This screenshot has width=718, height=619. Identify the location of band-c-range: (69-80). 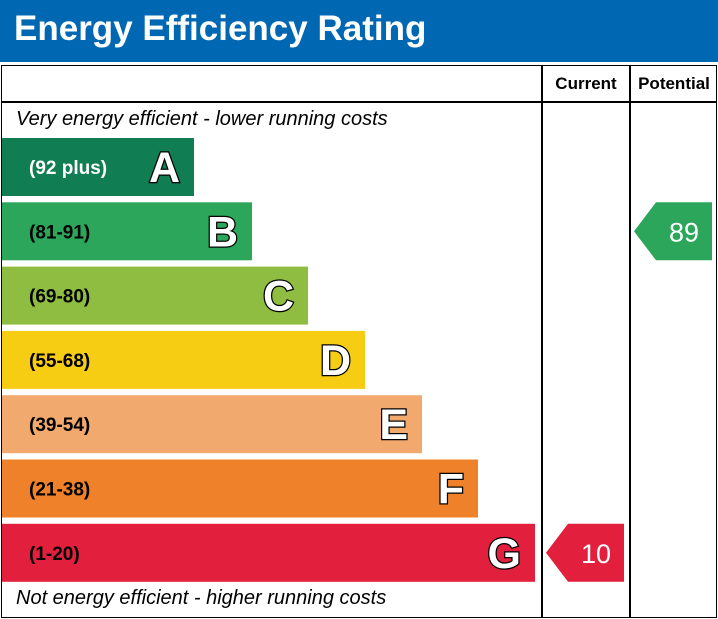
(59, 297).